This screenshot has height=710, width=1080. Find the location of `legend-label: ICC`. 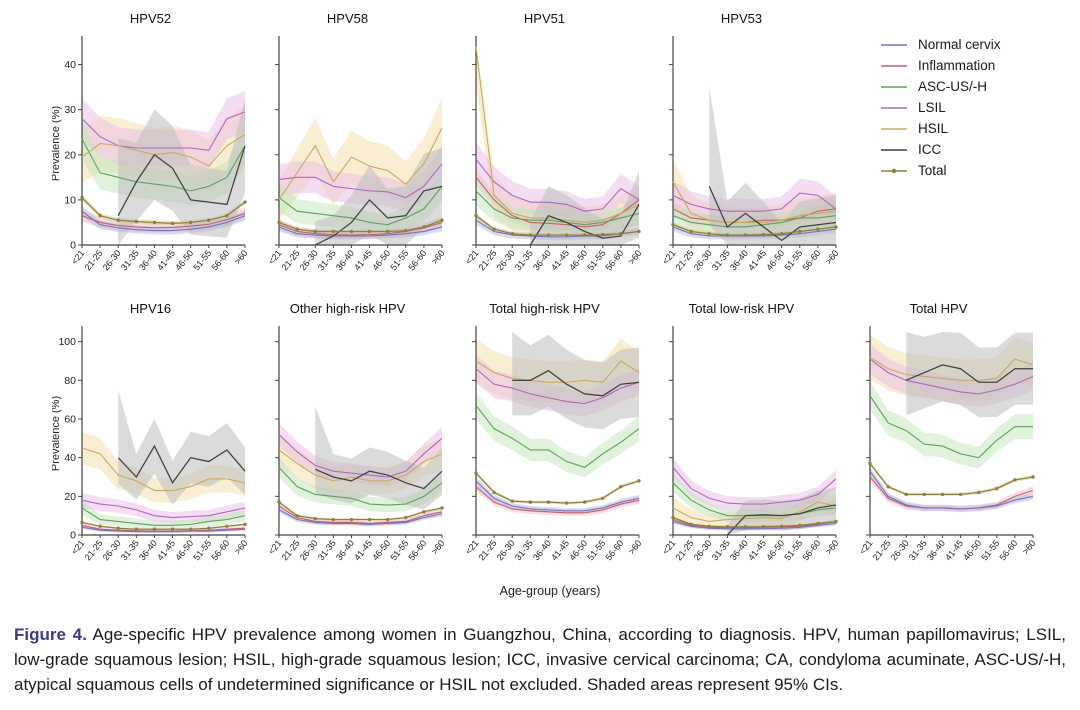

legend-label: ICC is located at coordinates (930, 149).